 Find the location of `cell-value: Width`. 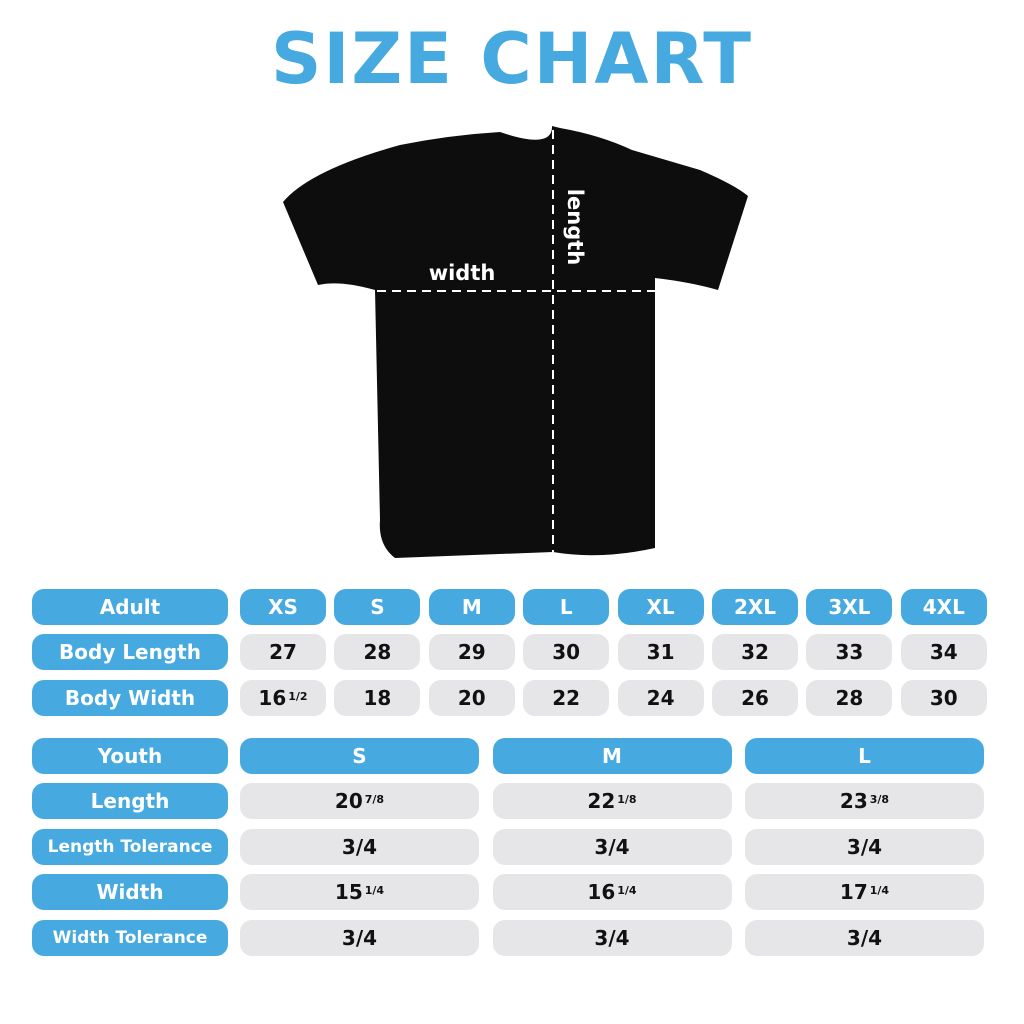

cell-value: Width is located at coordinates (130, 892).